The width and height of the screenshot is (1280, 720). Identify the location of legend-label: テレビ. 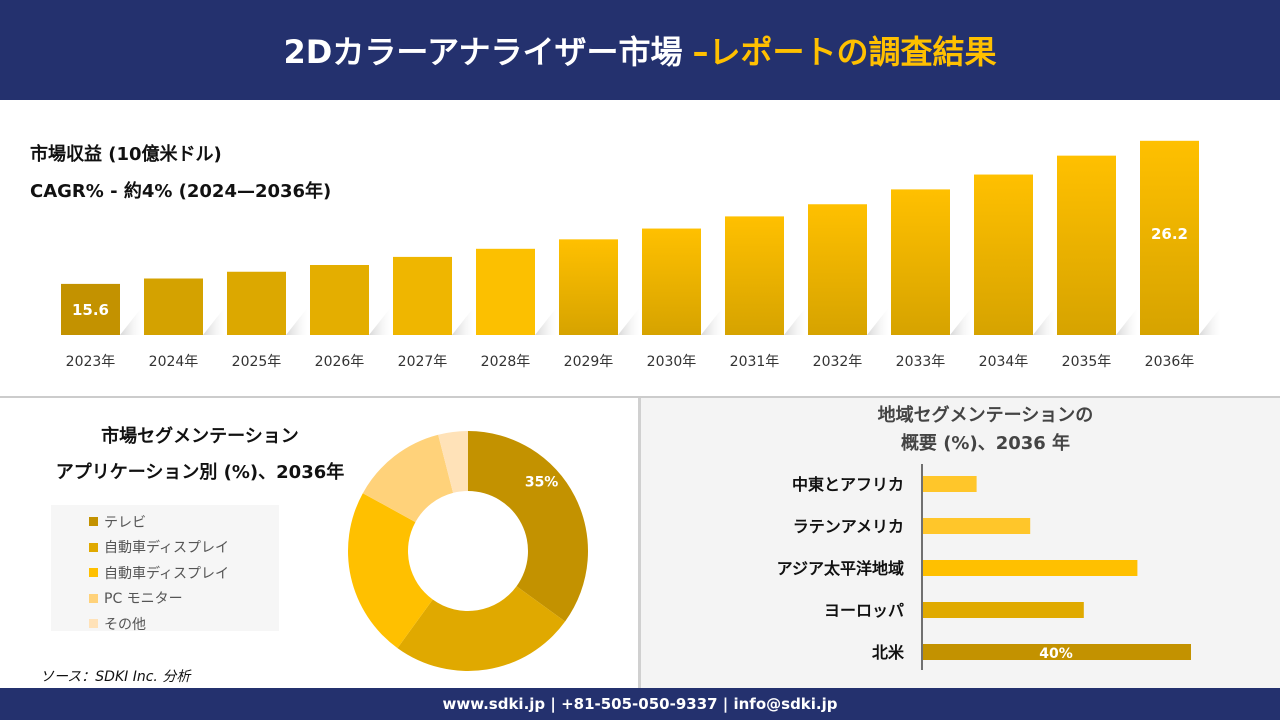
(125, 522).